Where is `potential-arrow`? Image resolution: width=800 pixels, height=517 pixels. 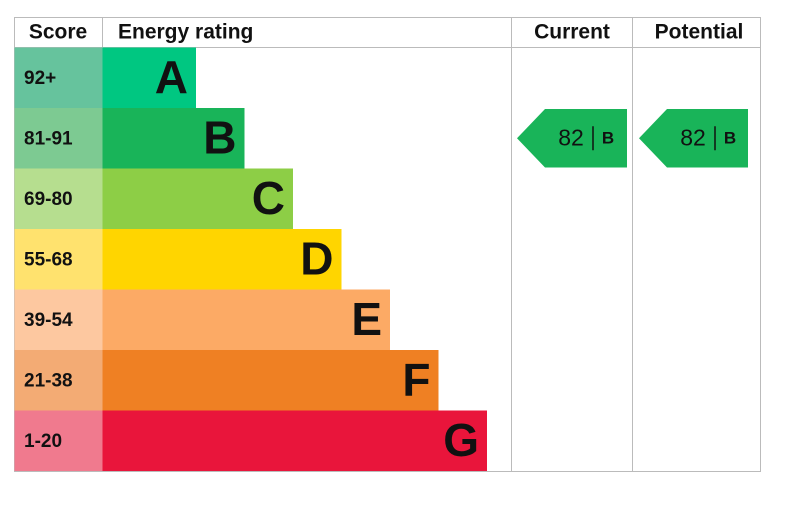 potential-arrow is located at coordinates (693, 138).